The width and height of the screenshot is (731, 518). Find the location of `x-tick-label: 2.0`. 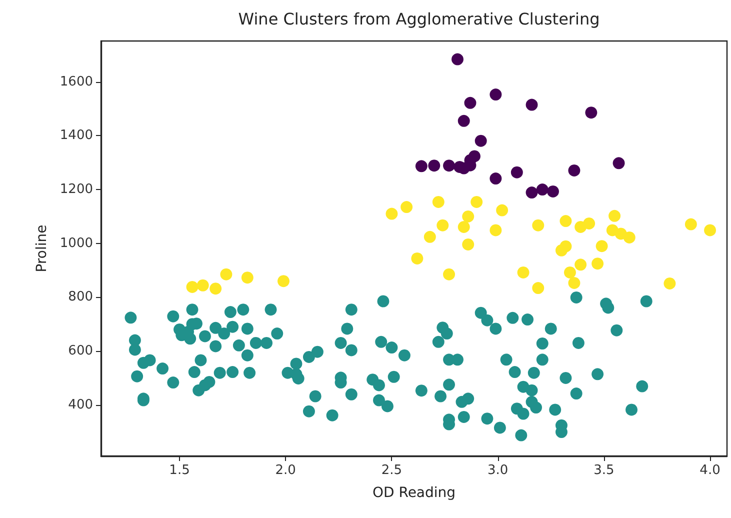

x-tick-label: 2.0 is located at coordinates (285, 470).